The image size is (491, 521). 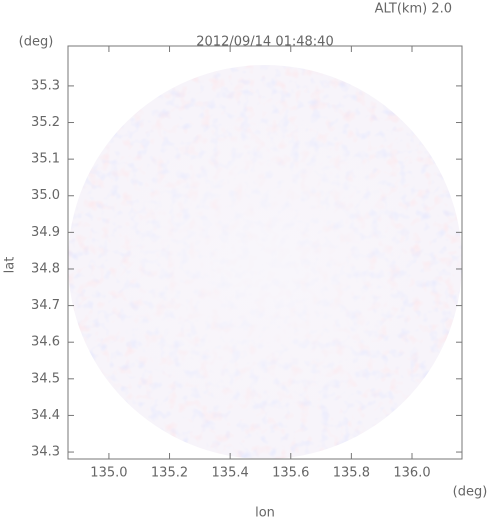 What do you see at coordinates (45, 159) in the screenshot?
I see `y-tick-label: 35.1` at bounding box center [45, 159].